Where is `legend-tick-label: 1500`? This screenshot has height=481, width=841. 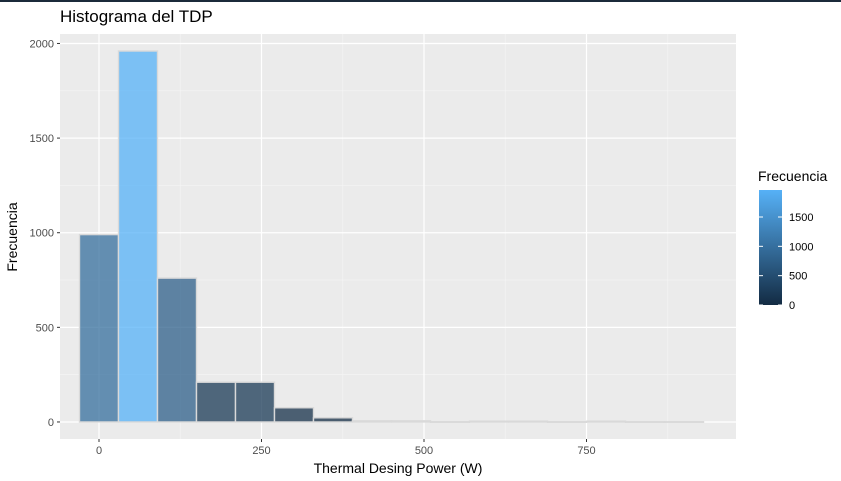
legend-tick-label: 1500 is located at coordinates (801, 218).